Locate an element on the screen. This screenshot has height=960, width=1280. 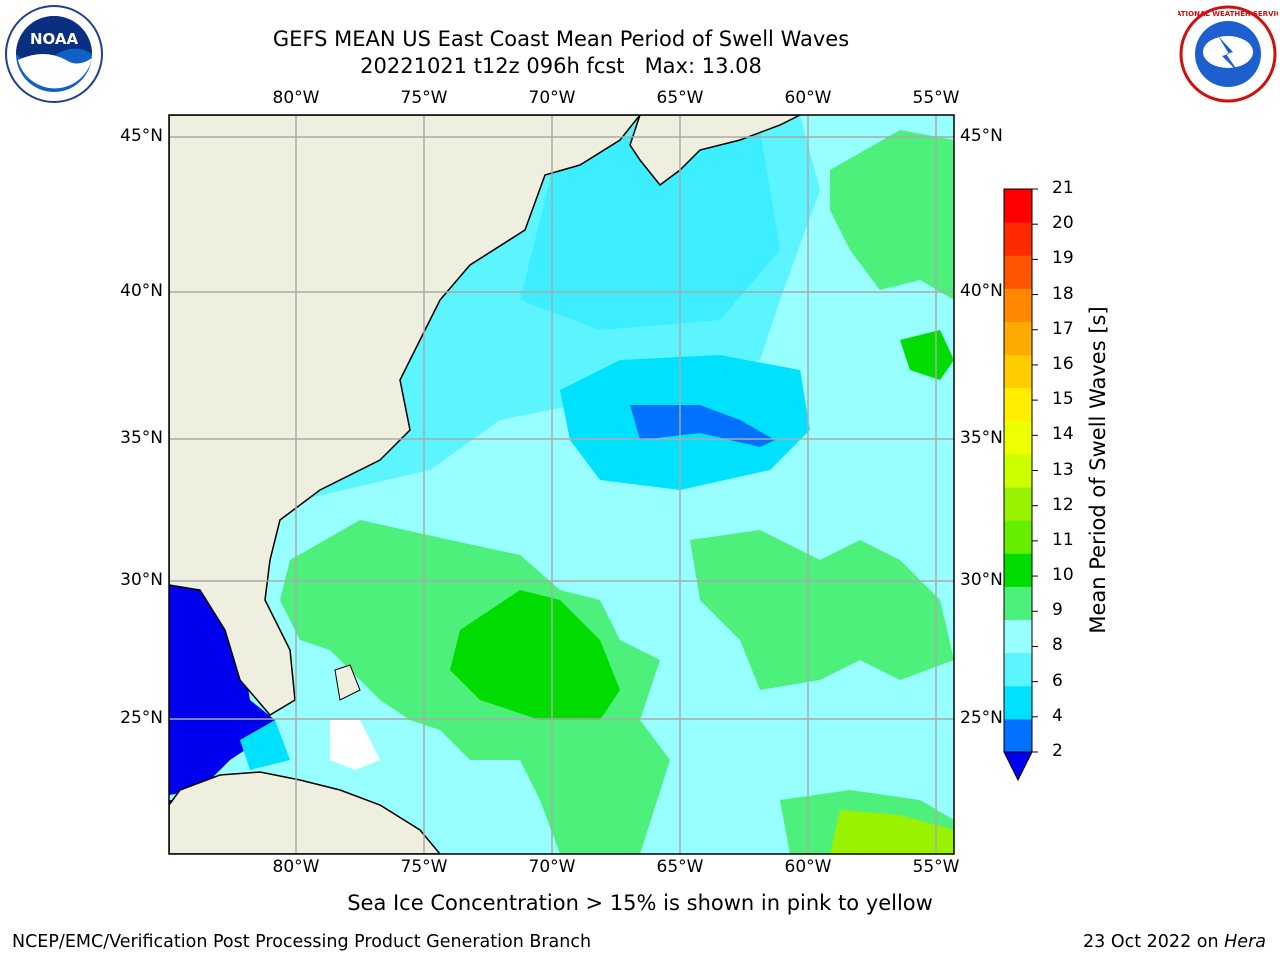
colorbar-tick-label: 12 is located at coordinates (1063, 504).